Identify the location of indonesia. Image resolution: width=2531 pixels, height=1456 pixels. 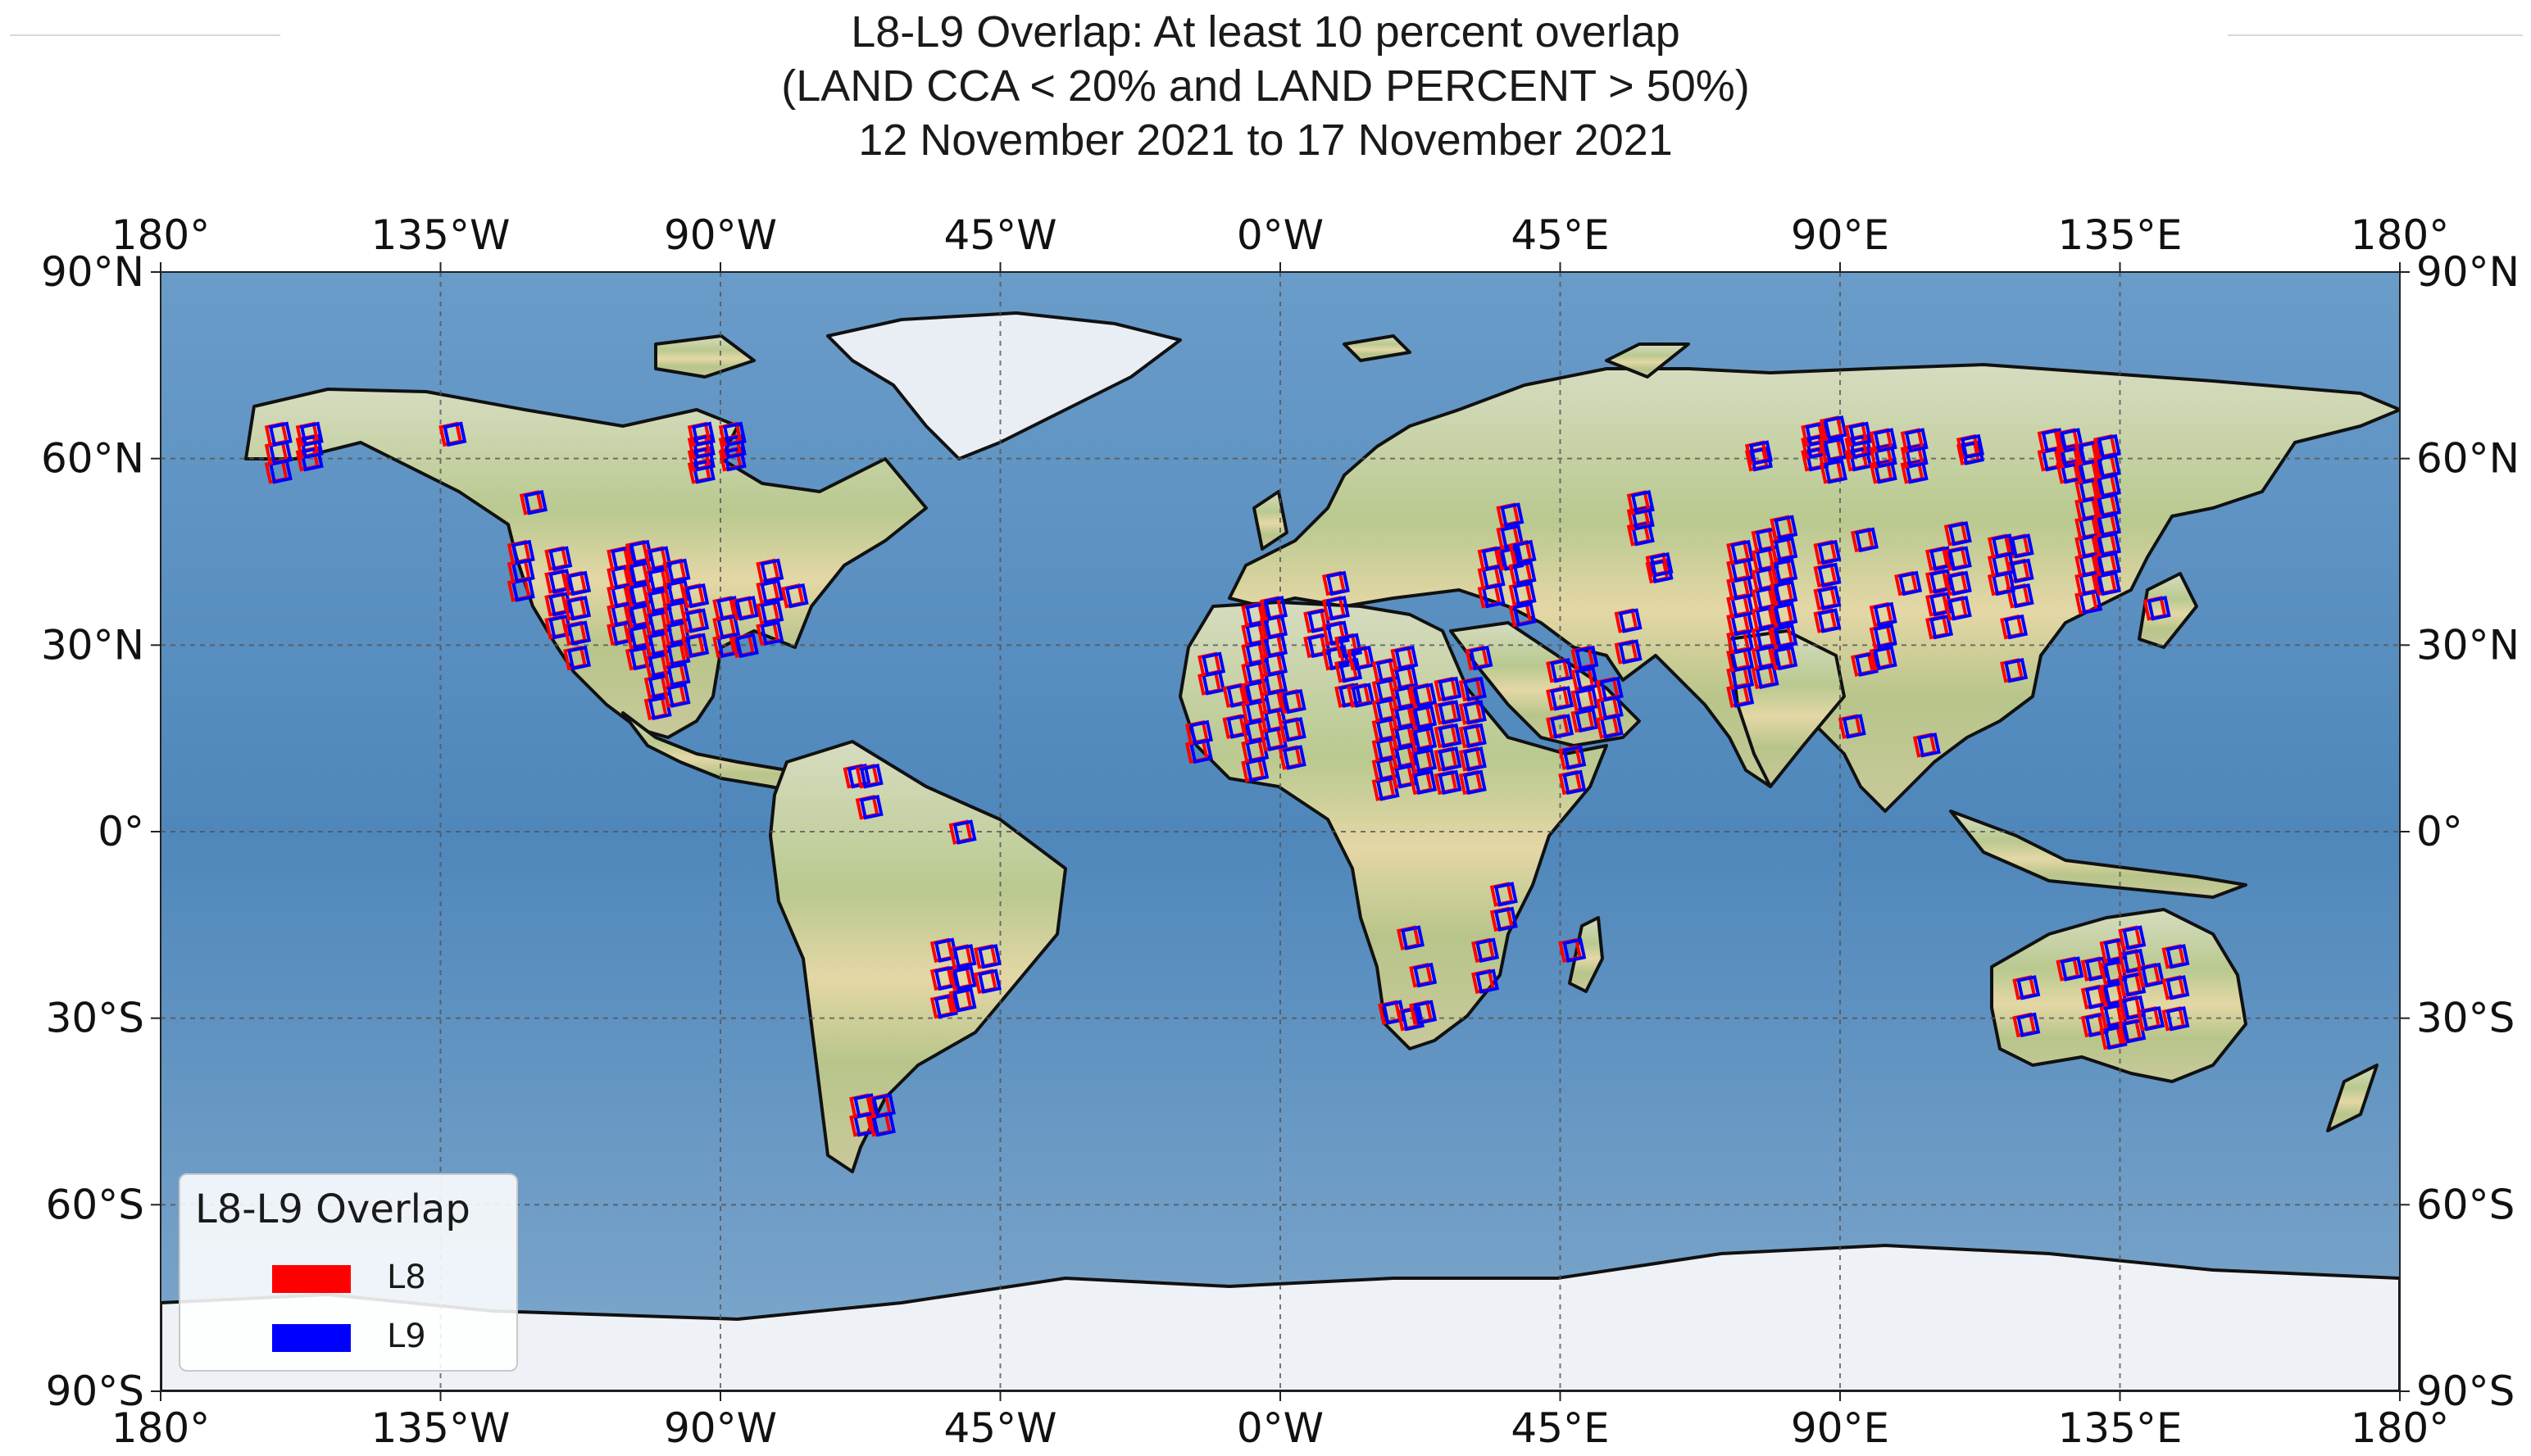
(2098, 855).